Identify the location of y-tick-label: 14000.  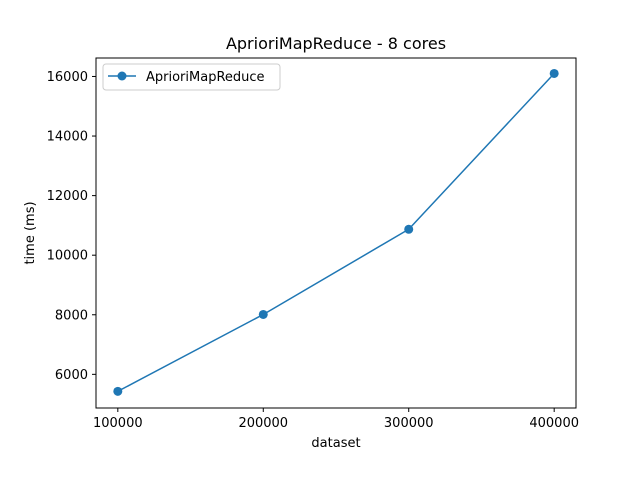
(67, 137).